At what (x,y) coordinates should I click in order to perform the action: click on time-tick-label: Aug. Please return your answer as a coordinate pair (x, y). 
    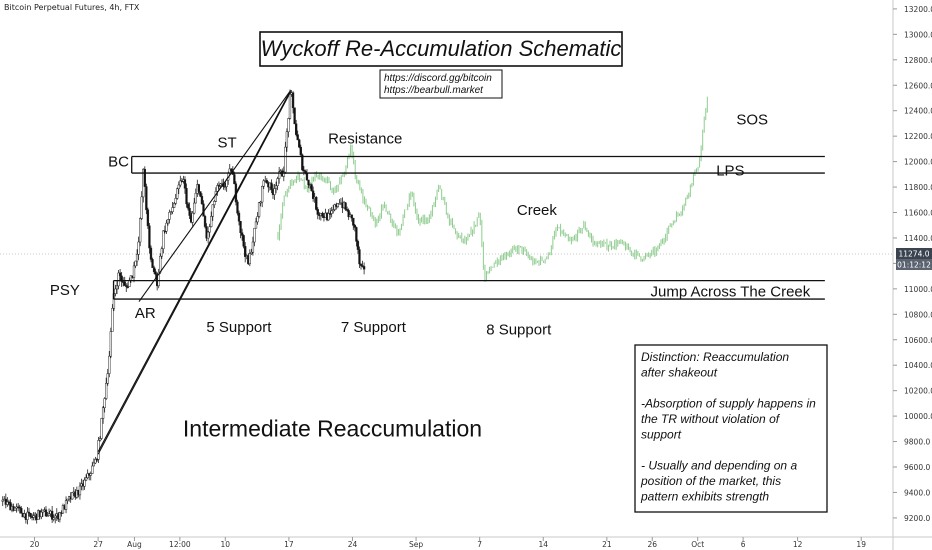
    Looking at the image, I should click on (134, 544).